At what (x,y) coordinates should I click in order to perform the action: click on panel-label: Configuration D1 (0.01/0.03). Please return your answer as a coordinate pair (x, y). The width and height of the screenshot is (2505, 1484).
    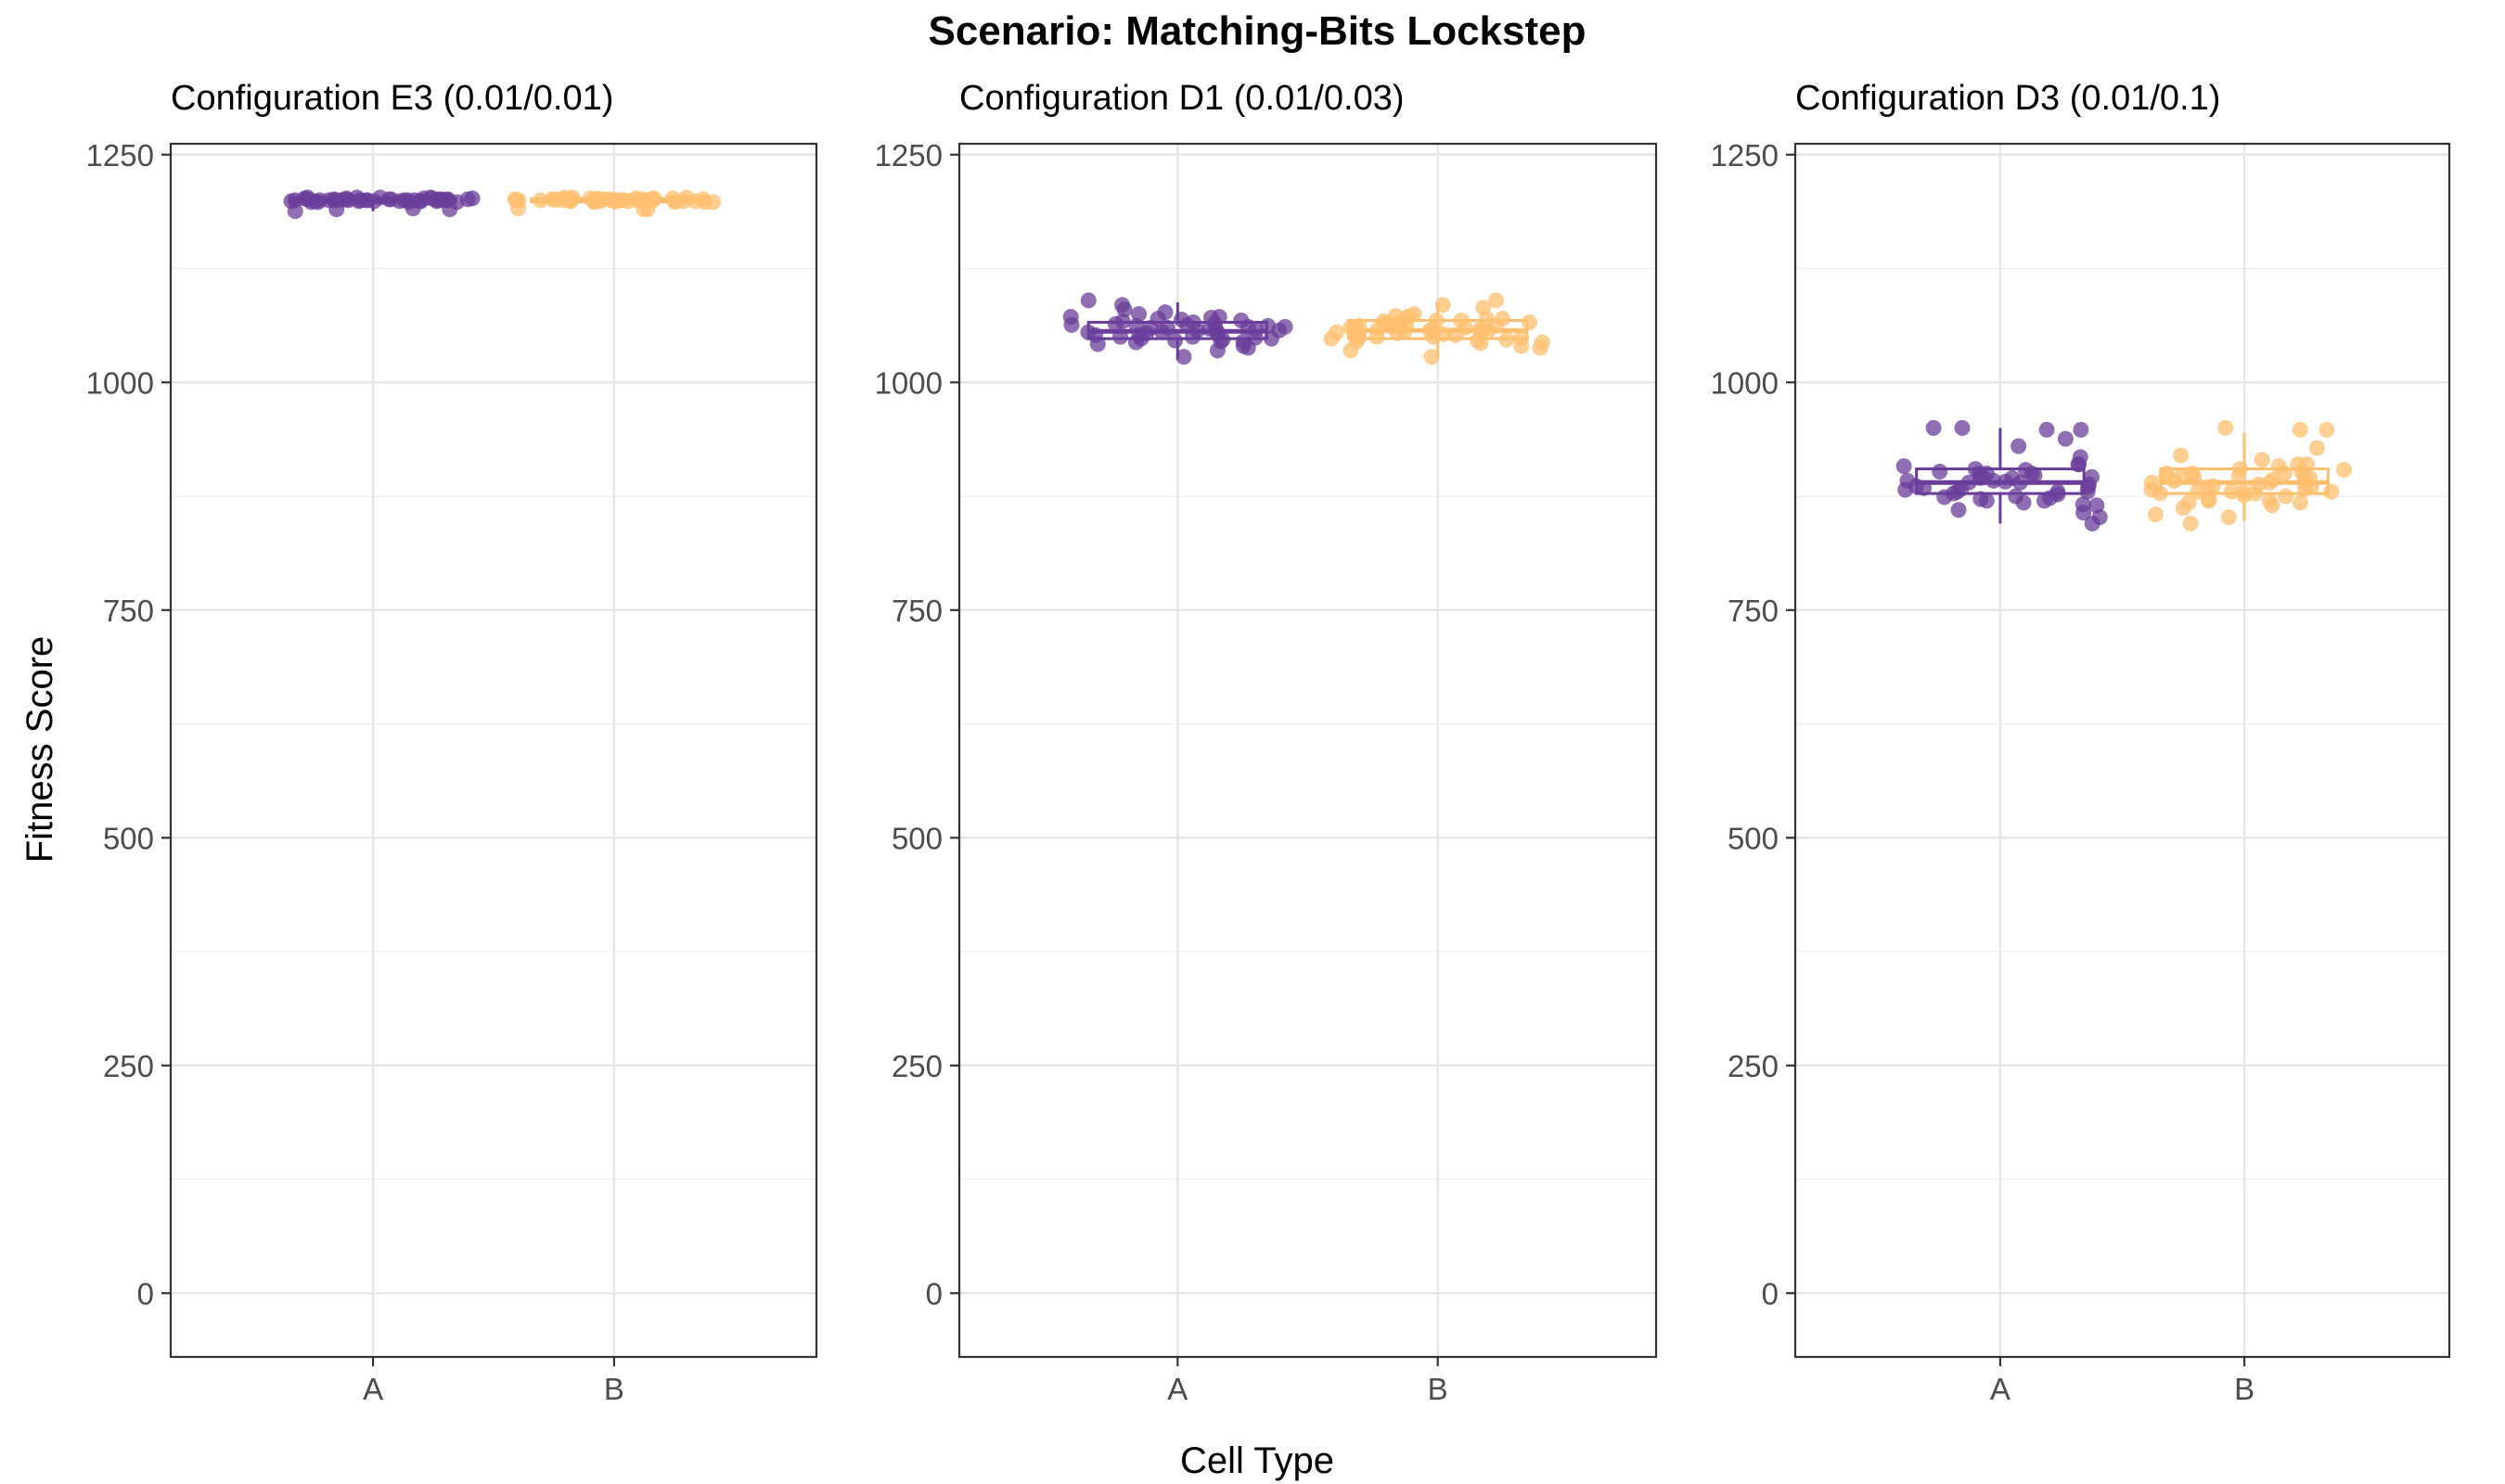
    Looking at the image, I should click on (1182, 98).